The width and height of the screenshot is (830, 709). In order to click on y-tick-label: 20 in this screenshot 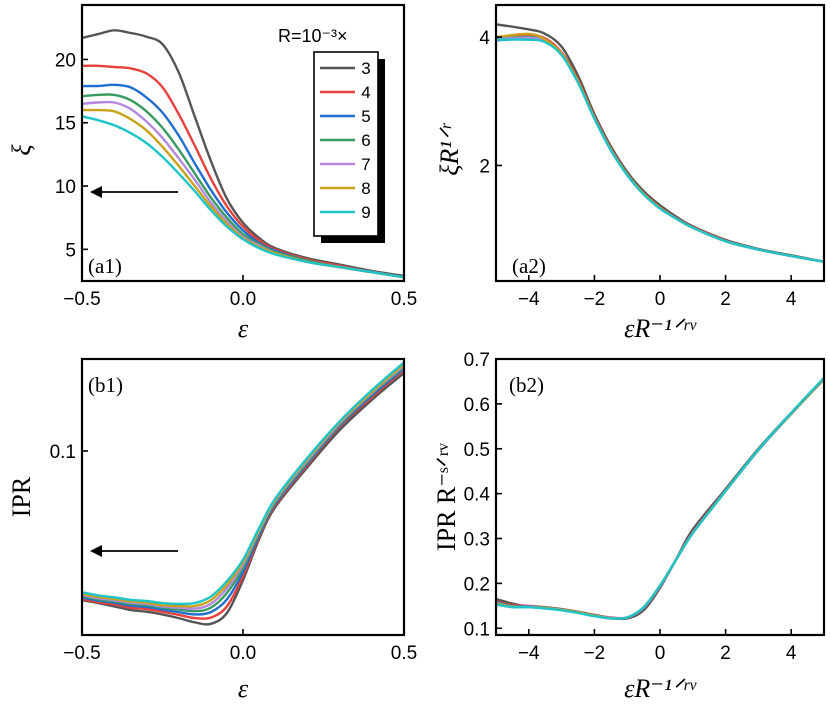, I will do `click(65, 60)`.